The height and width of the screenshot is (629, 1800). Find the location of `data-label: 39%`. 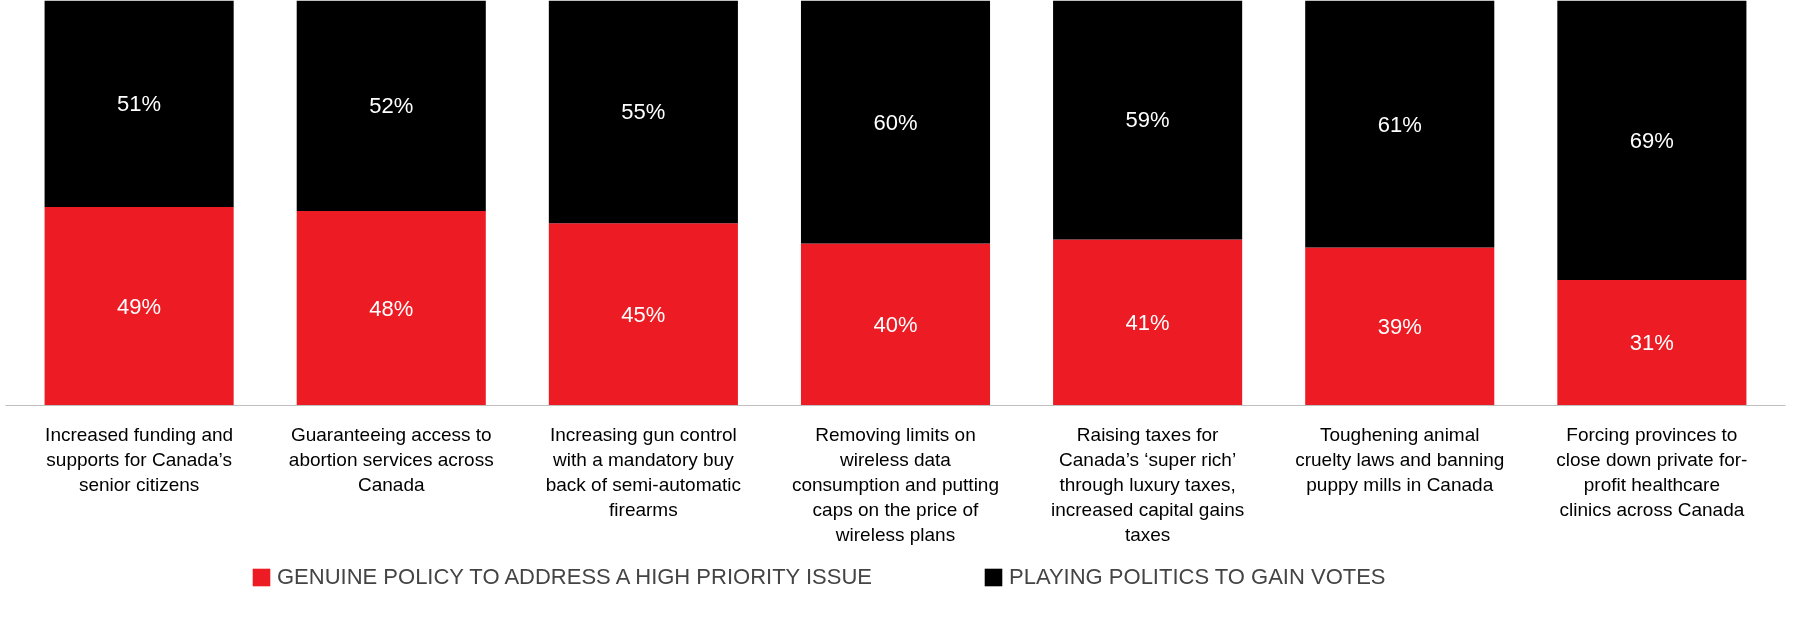

data-label: 39% is located at coordinates (1399, 327).